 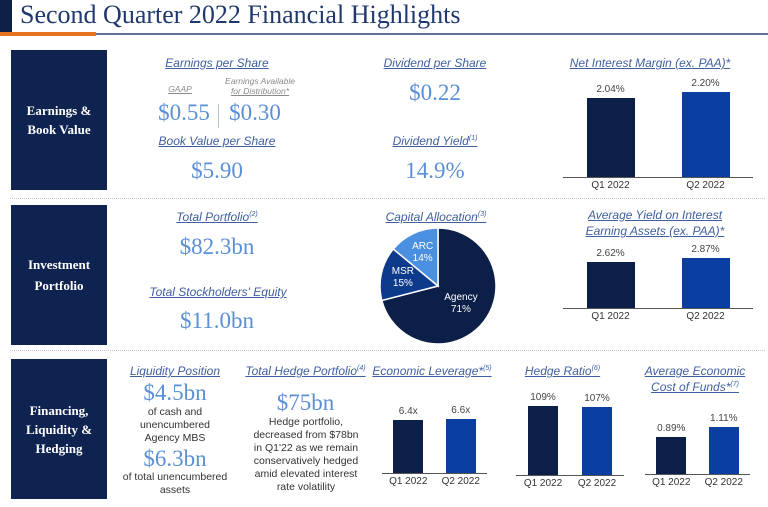 What do you see at coordinates (650, 63) in the screenshot?
I see `nim-chart-title: Net Interest Margin (ex. PAA)*` at bounding box center [650, 63].